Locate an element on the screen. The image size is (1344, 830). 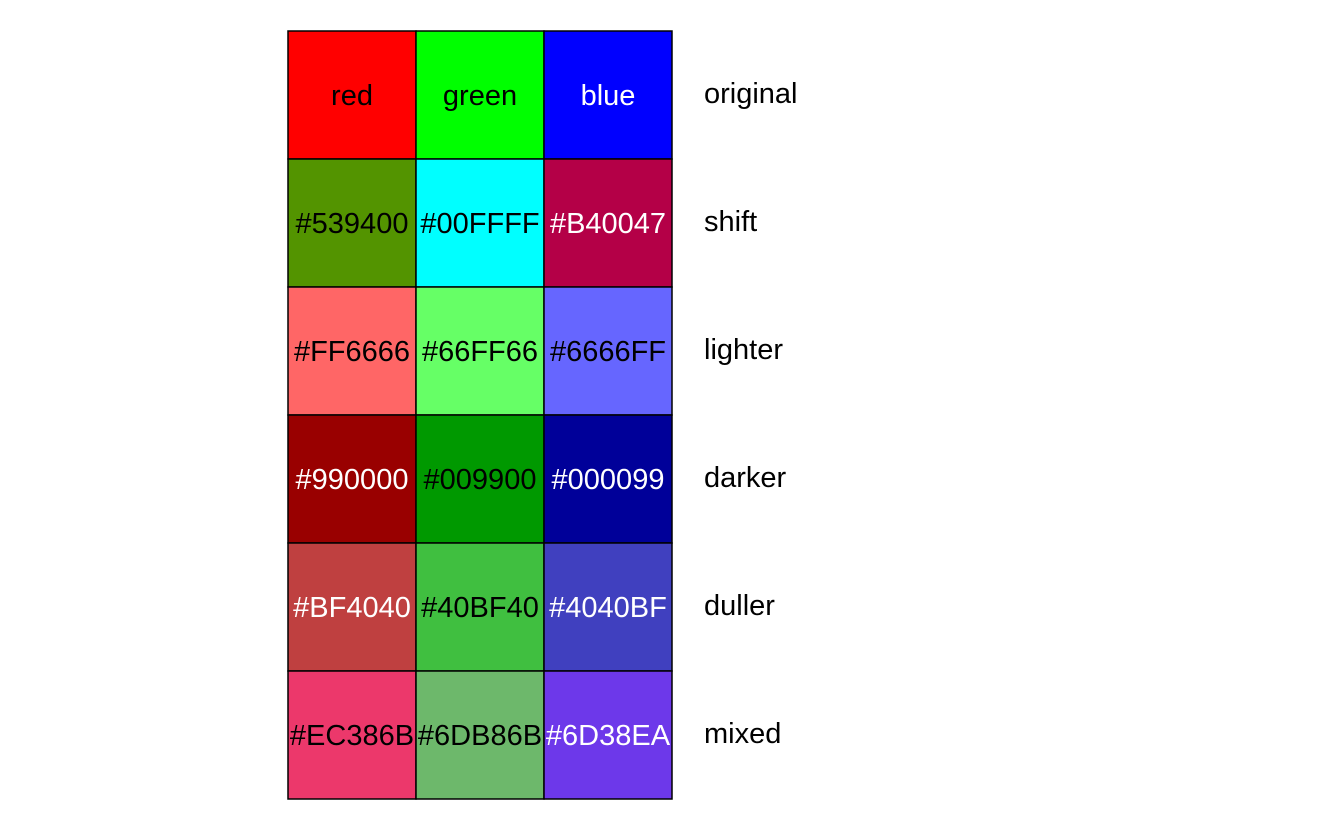
swatch-label: #990000 is located at coordinates (352, 480).